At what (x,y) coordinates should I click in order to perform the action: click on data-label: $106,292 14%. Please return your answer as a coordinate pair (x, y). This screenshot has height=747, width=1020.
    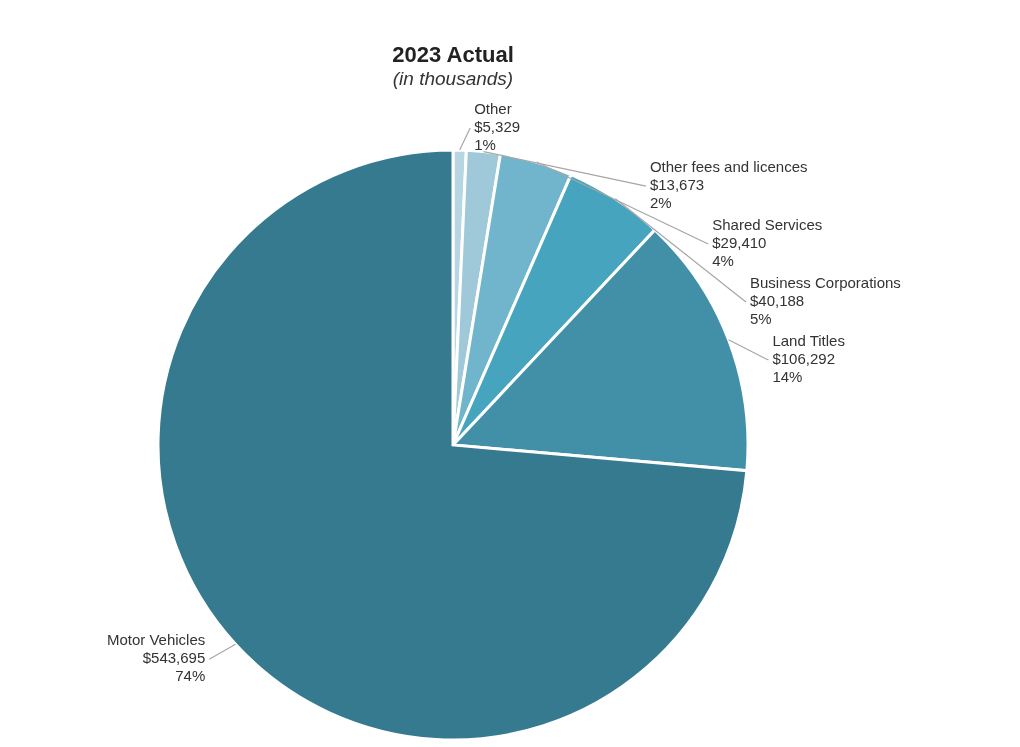
    Looking at the image, I should click on (803, 368).